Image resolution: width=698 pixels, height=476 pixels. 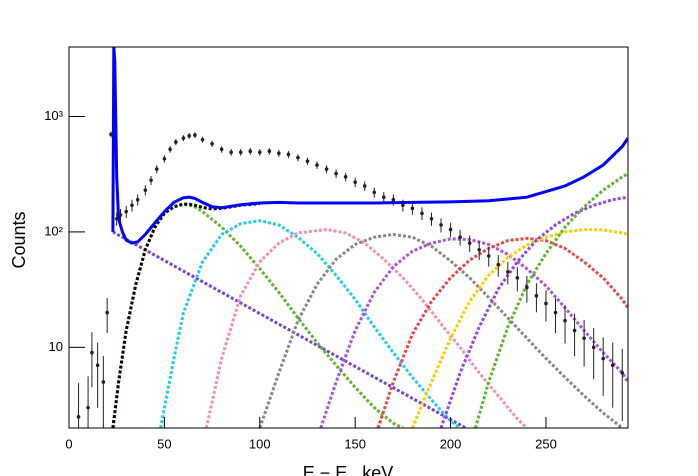 What do you see at coordinates (53, 115) in the screenshot?
I see `y-tick-label: 10³` at bounding box center [53, 115].